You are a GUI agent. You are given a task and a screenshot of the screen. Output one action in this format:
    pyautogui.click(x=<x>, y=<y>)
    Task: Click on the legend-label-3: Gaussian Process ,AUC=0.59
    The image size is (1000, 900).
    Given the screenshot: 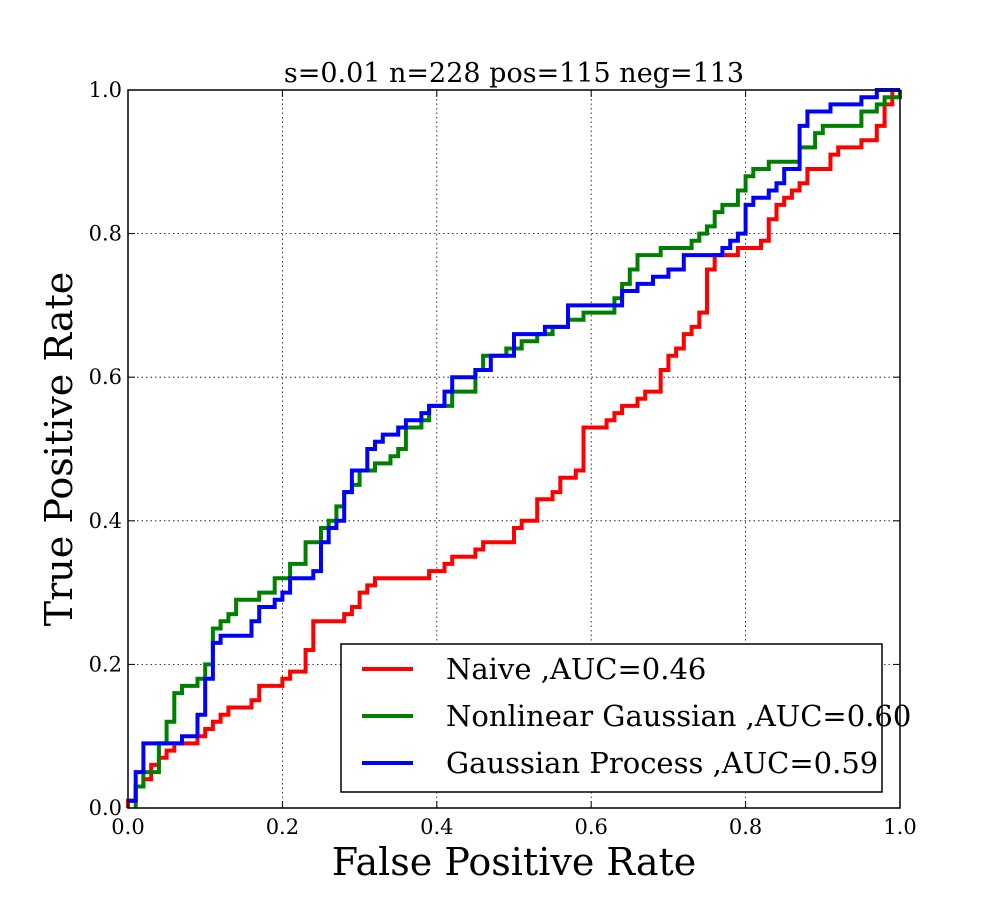 What is the action you would take?
    pyautogui.click(x=662, y=763)
    